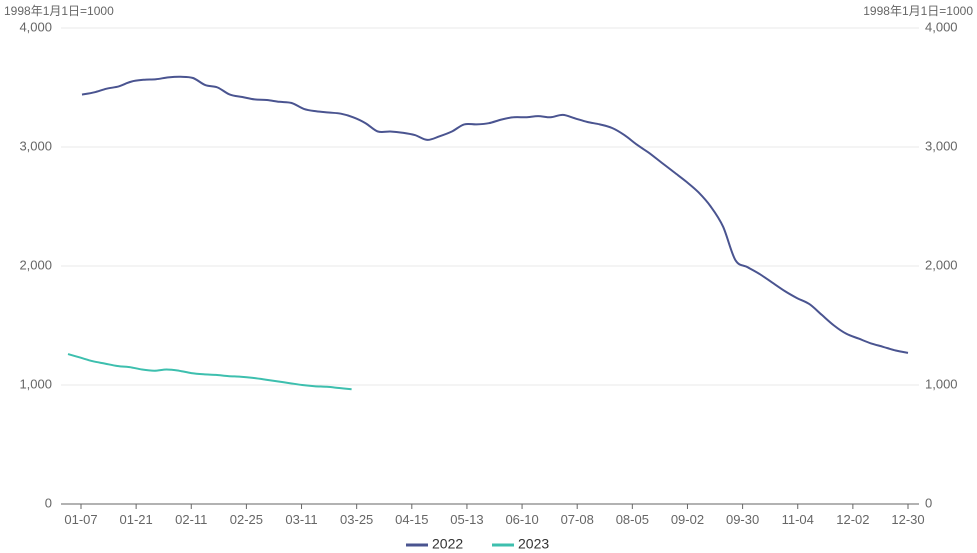  I want to click on xtick-label-02-25: 02-25, so click(246, 519).